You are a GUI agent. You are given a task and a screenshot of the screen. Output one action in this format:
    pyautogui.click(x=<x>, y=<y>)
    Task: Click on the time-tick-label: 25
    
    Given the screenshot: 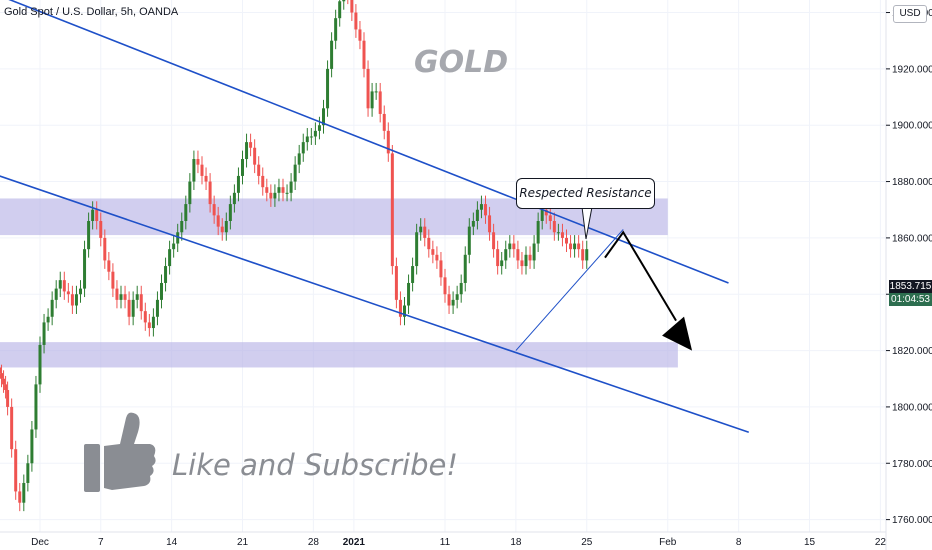 What is the action you would take?
    pyautogui.click(x=587, y=542)
    